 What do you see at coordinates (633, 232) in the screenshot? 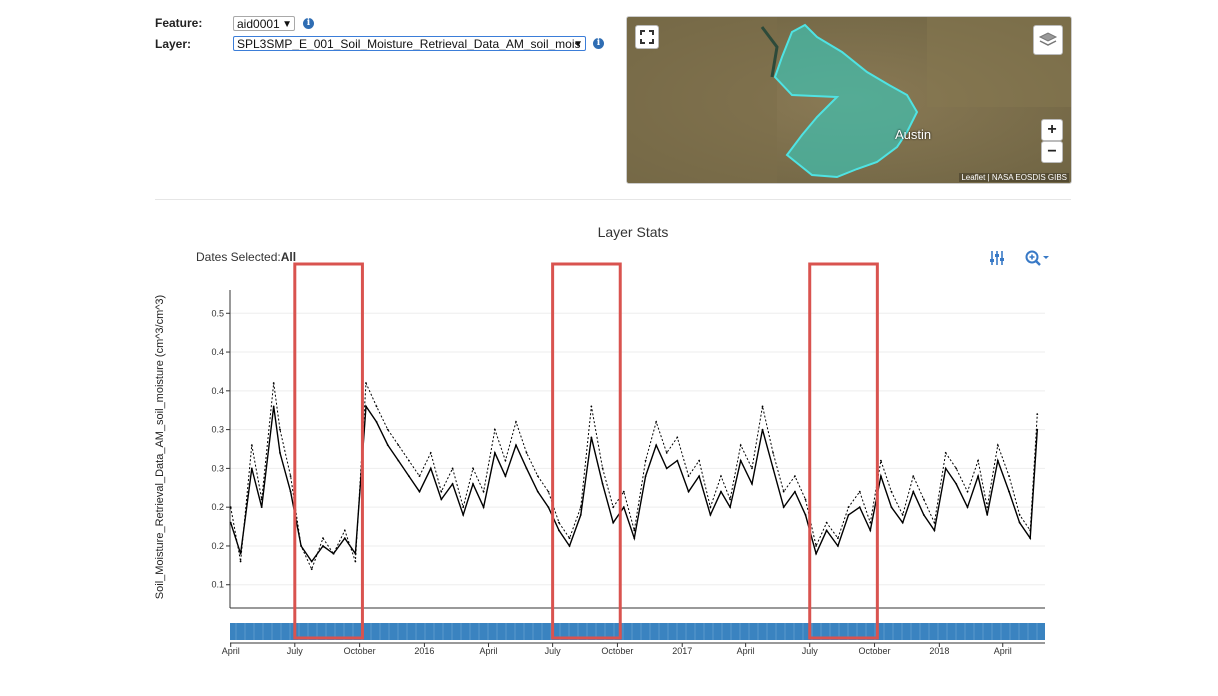
I see `chart-title: Layer Stats` at bounding box center [633, 232].